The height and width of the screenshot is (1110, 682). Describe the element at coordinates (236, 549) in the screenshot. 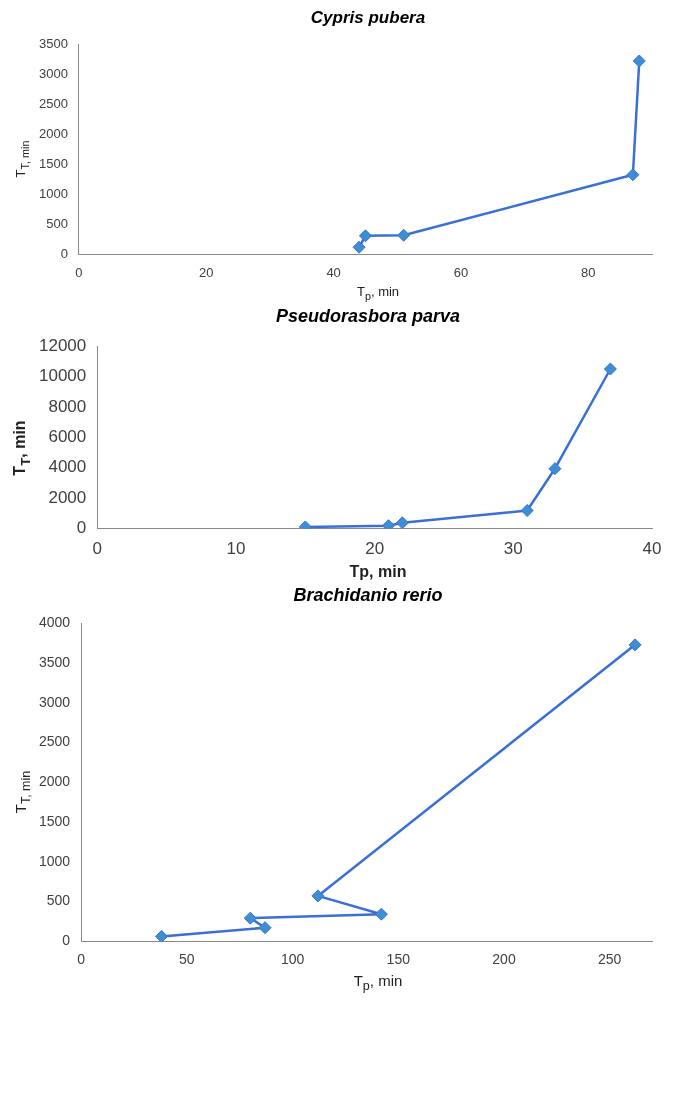

I see `x-tick-label: 10` at that location.